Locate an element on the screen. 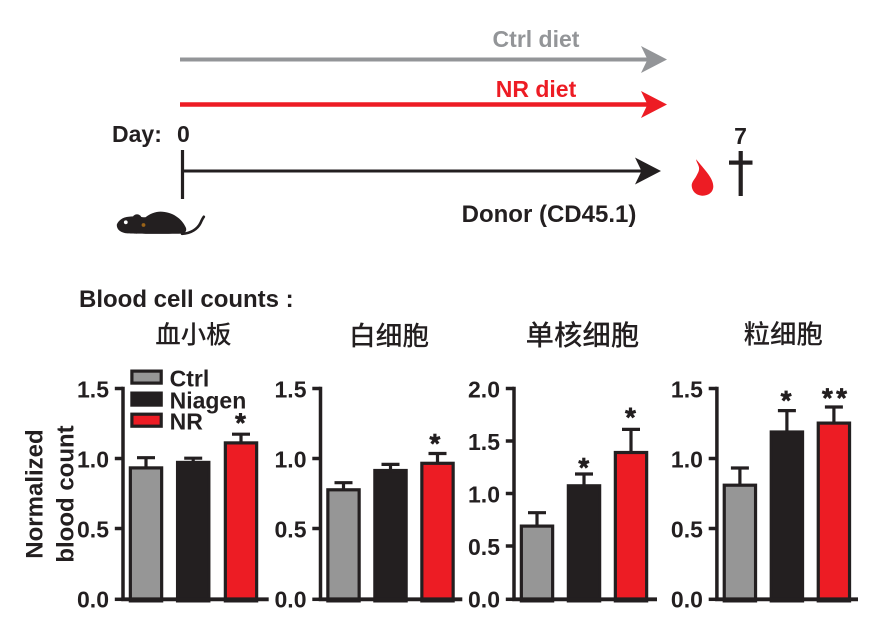 This screenshot has height=632, width=893. svg-text: Donor (CD45.1) is located at coordinates (549, 214).